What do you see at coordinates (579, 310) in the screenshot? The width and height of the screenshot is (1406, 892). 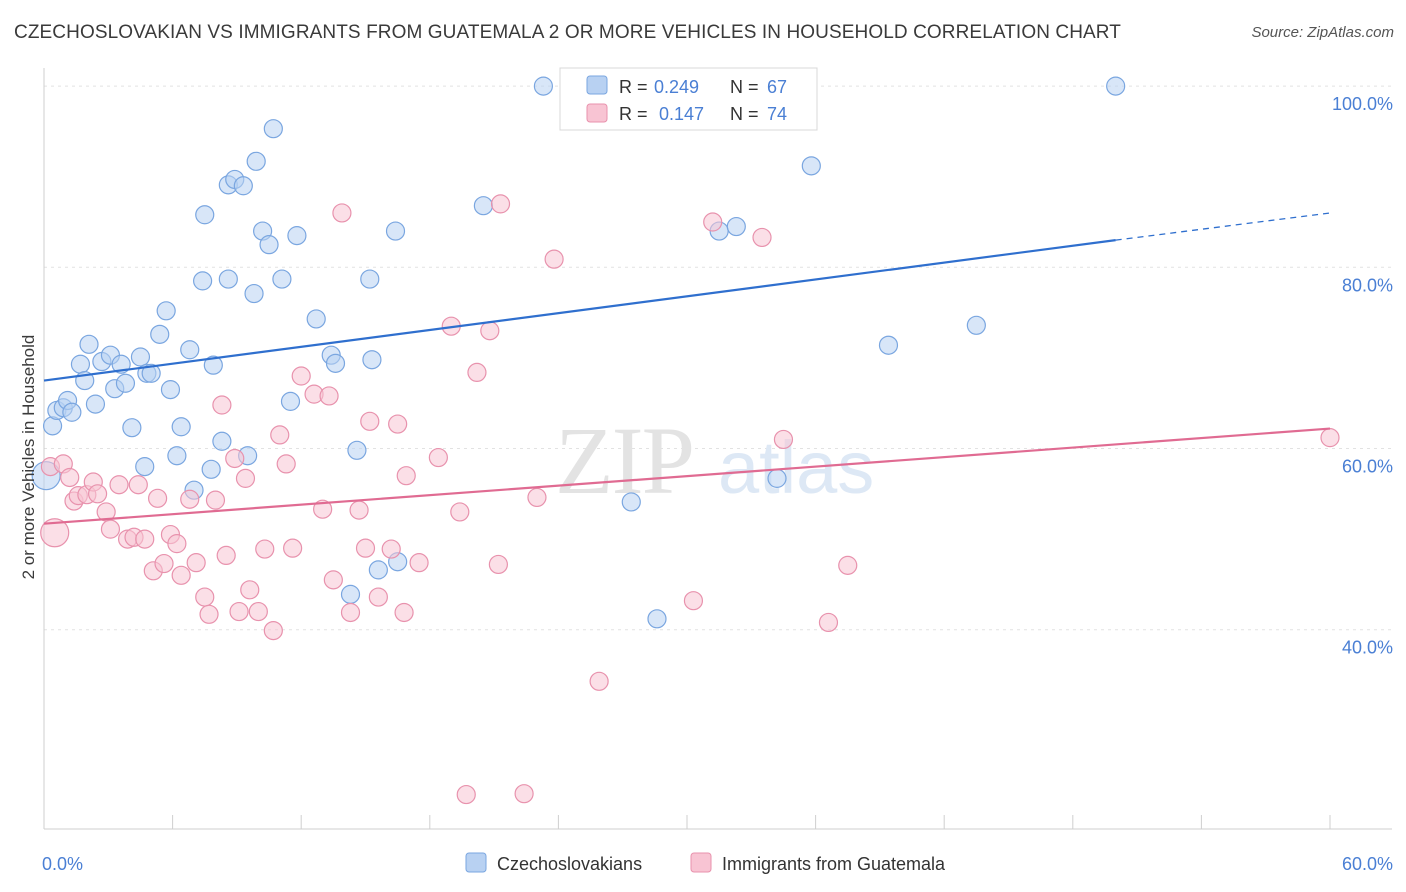 I see `trend-line-czechoslovakians` at bounding box center [579, 310].